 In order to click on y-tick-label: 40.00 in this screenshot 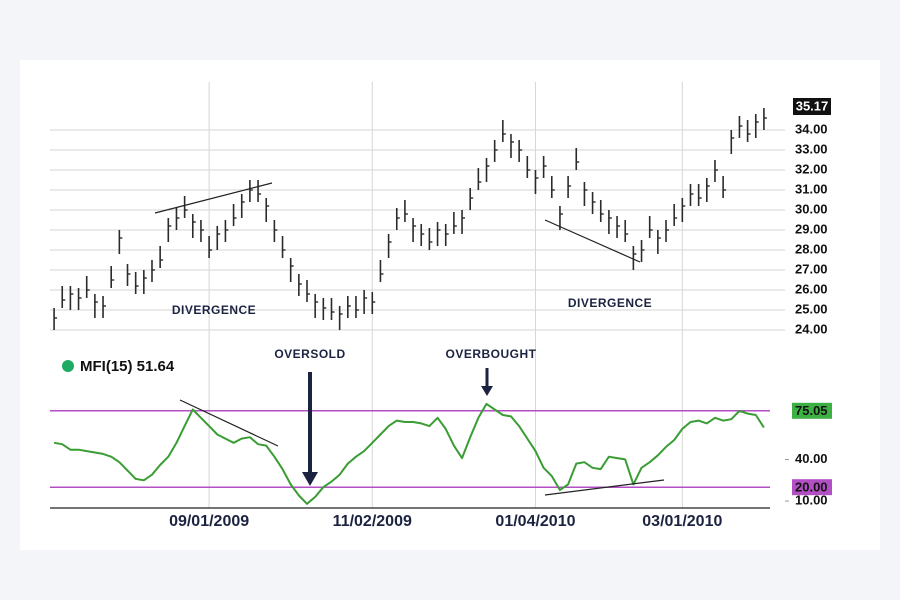, I will do `click(811, 458)`.